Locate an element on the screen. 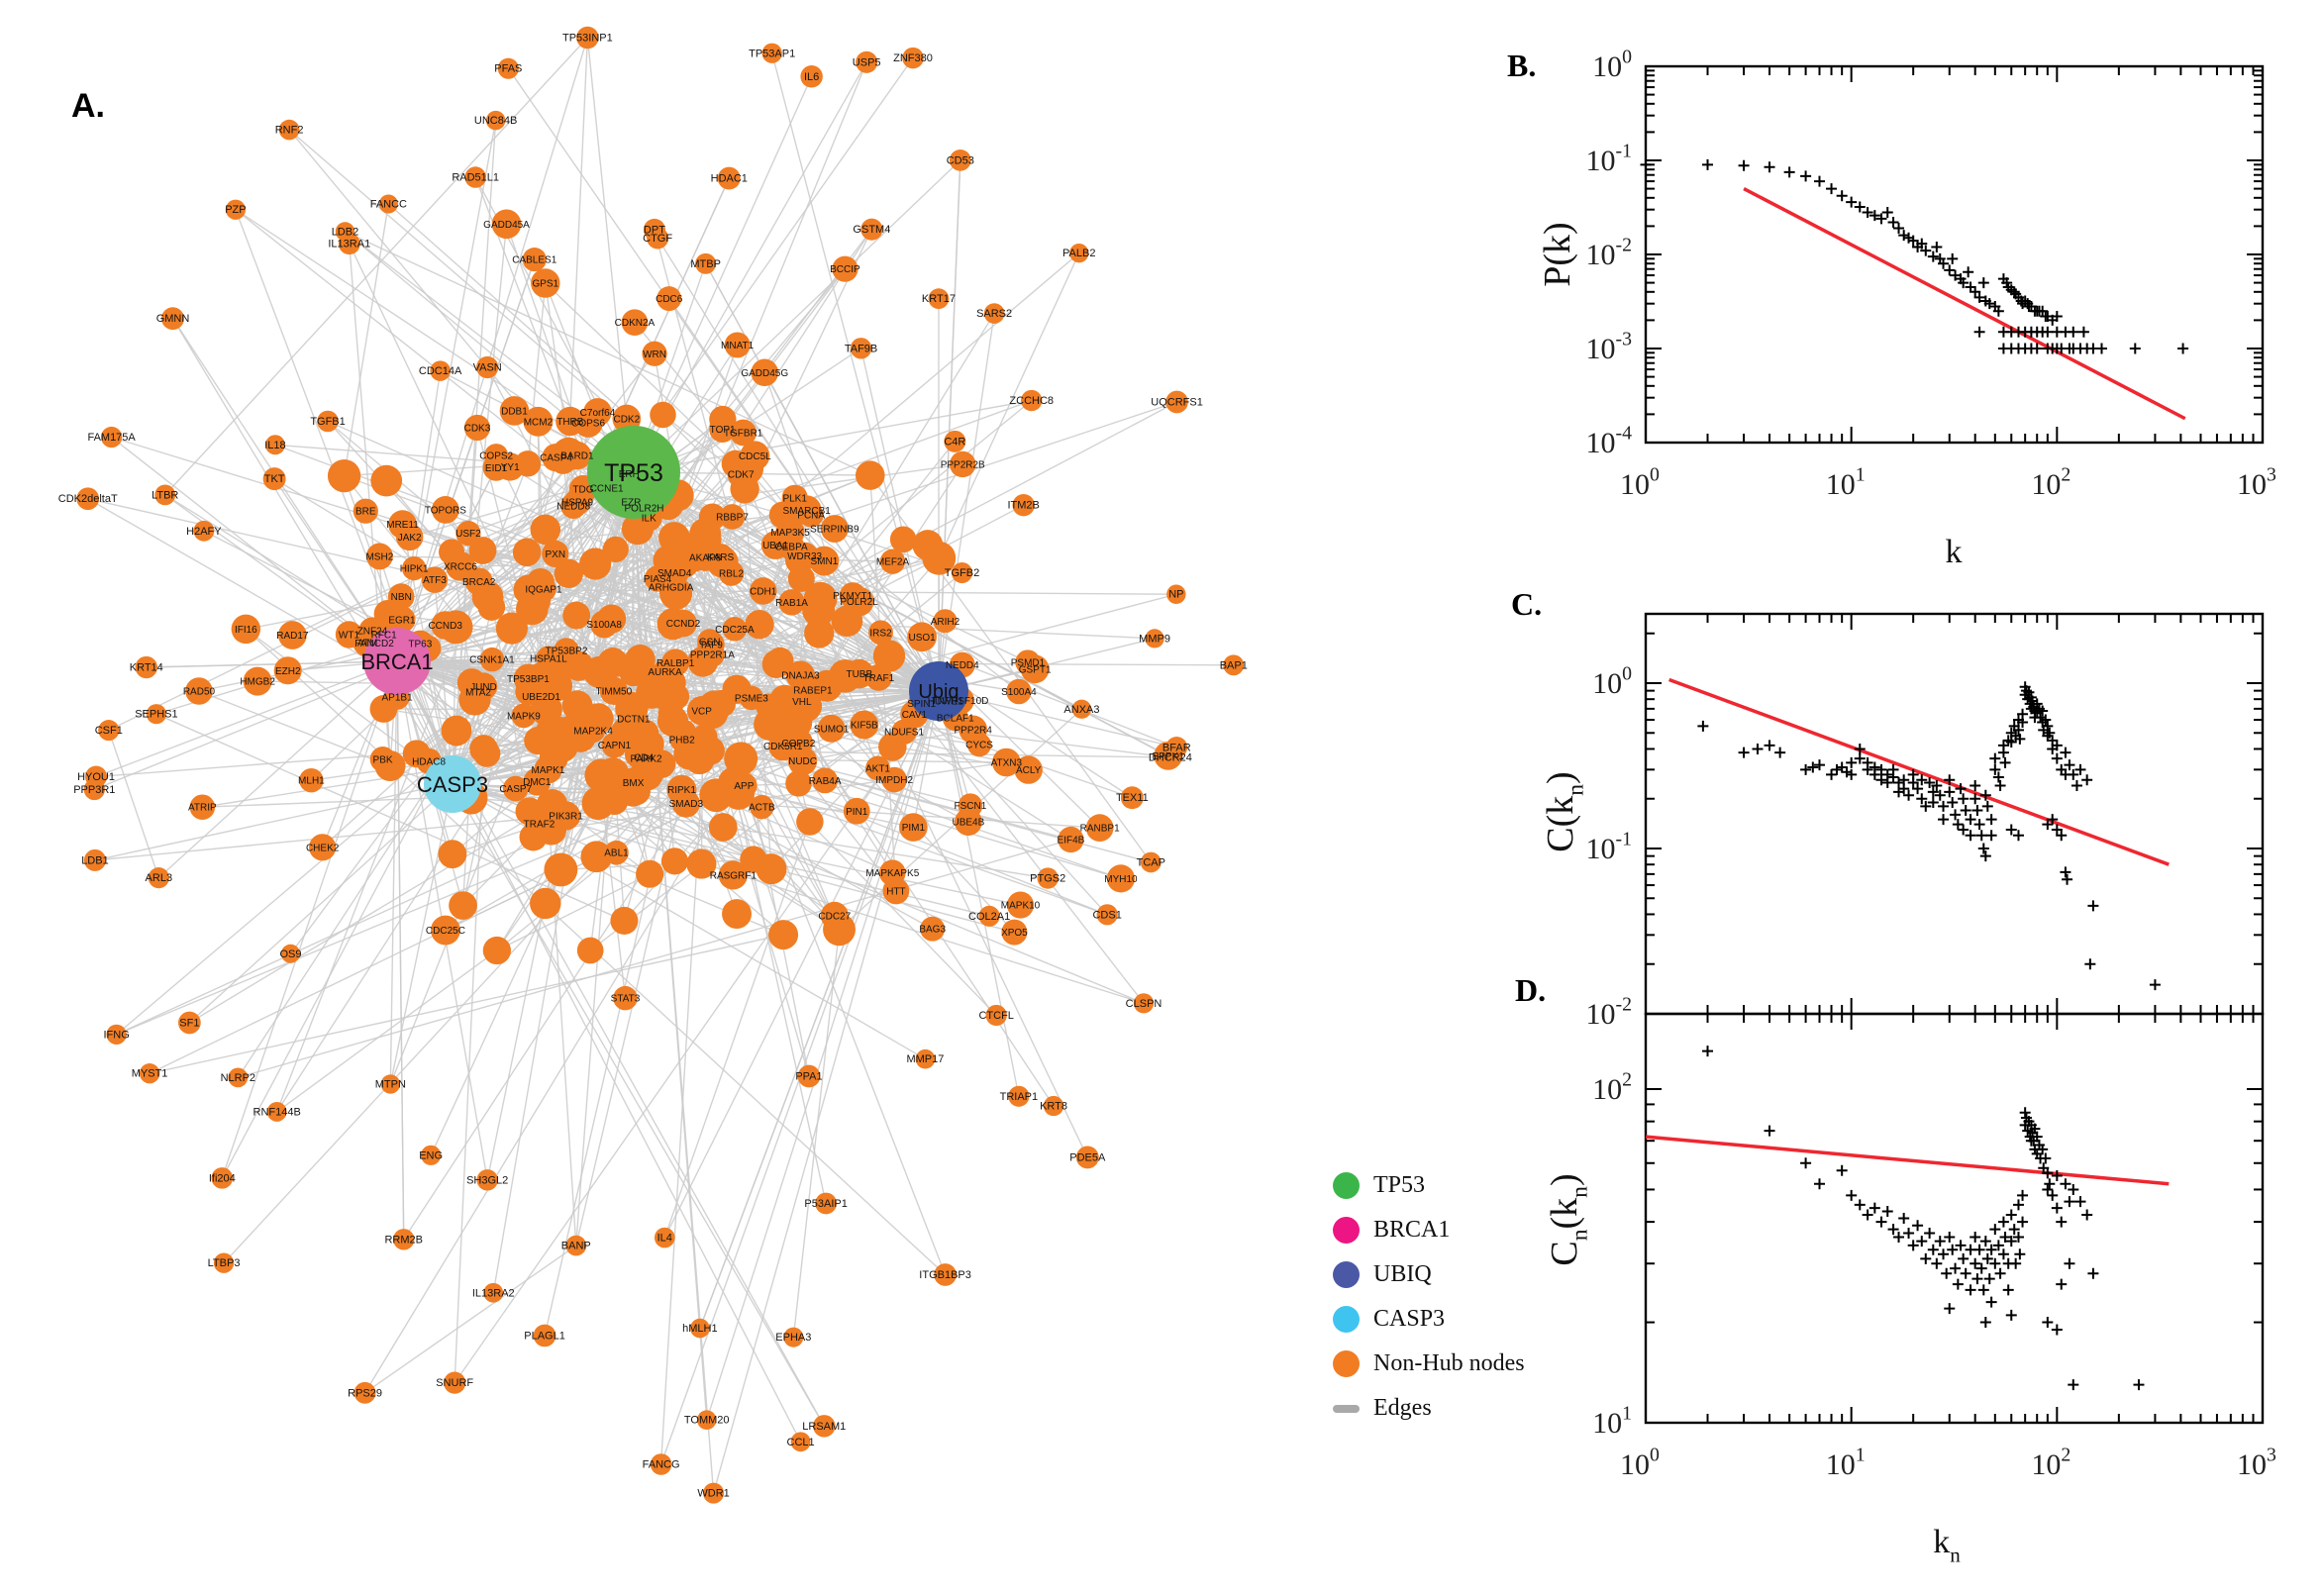  network-node-label: WT1 is located at coordinates (349, 635).